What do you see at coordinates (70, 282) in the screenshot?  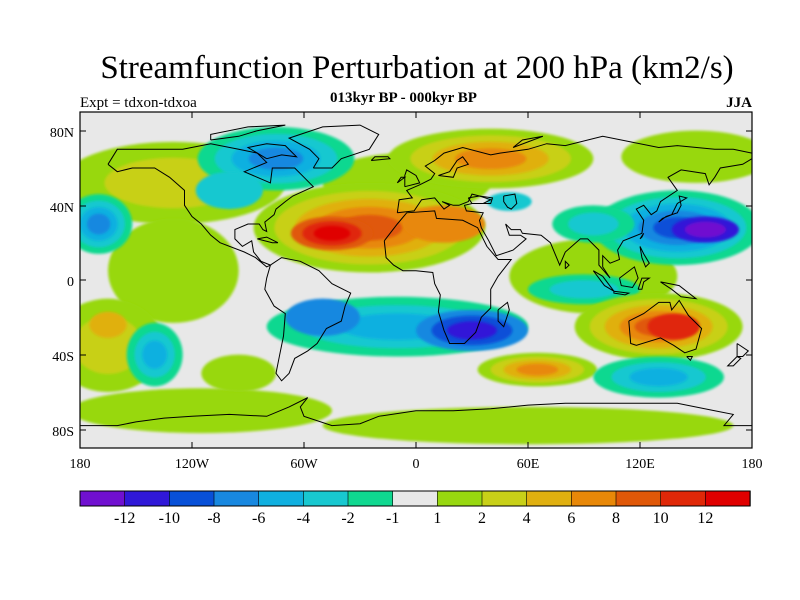 I see `lat-tick-label: 0` at bounding box center [70, 282].